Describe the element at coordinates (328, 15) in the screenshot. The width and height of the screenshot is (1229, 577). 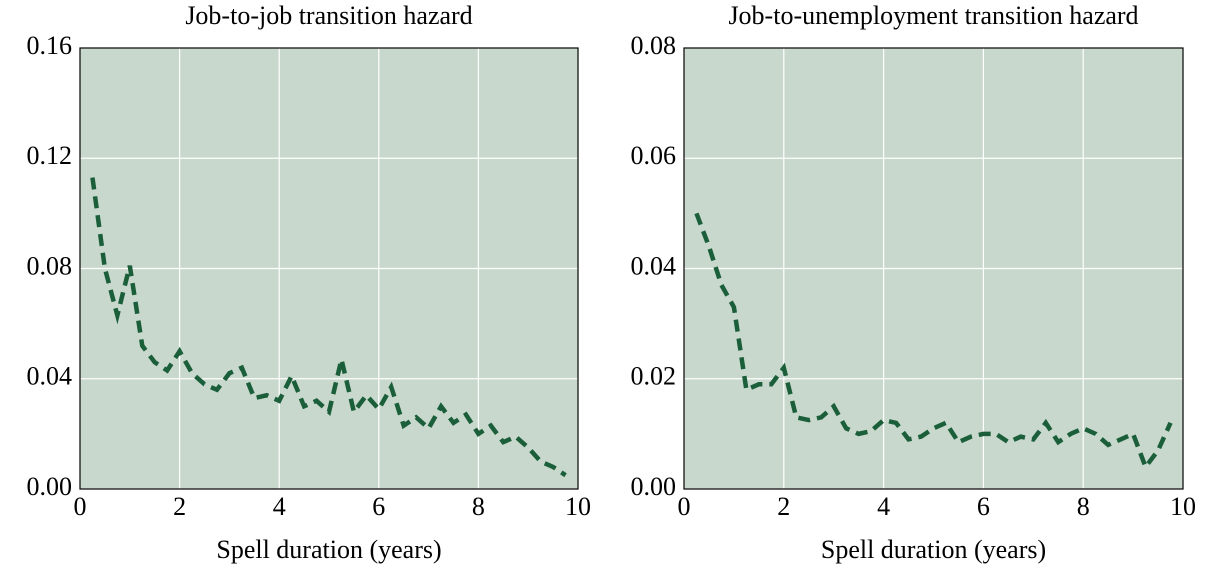
I see `chart-title: Job-to-job transition hazard` at that location.